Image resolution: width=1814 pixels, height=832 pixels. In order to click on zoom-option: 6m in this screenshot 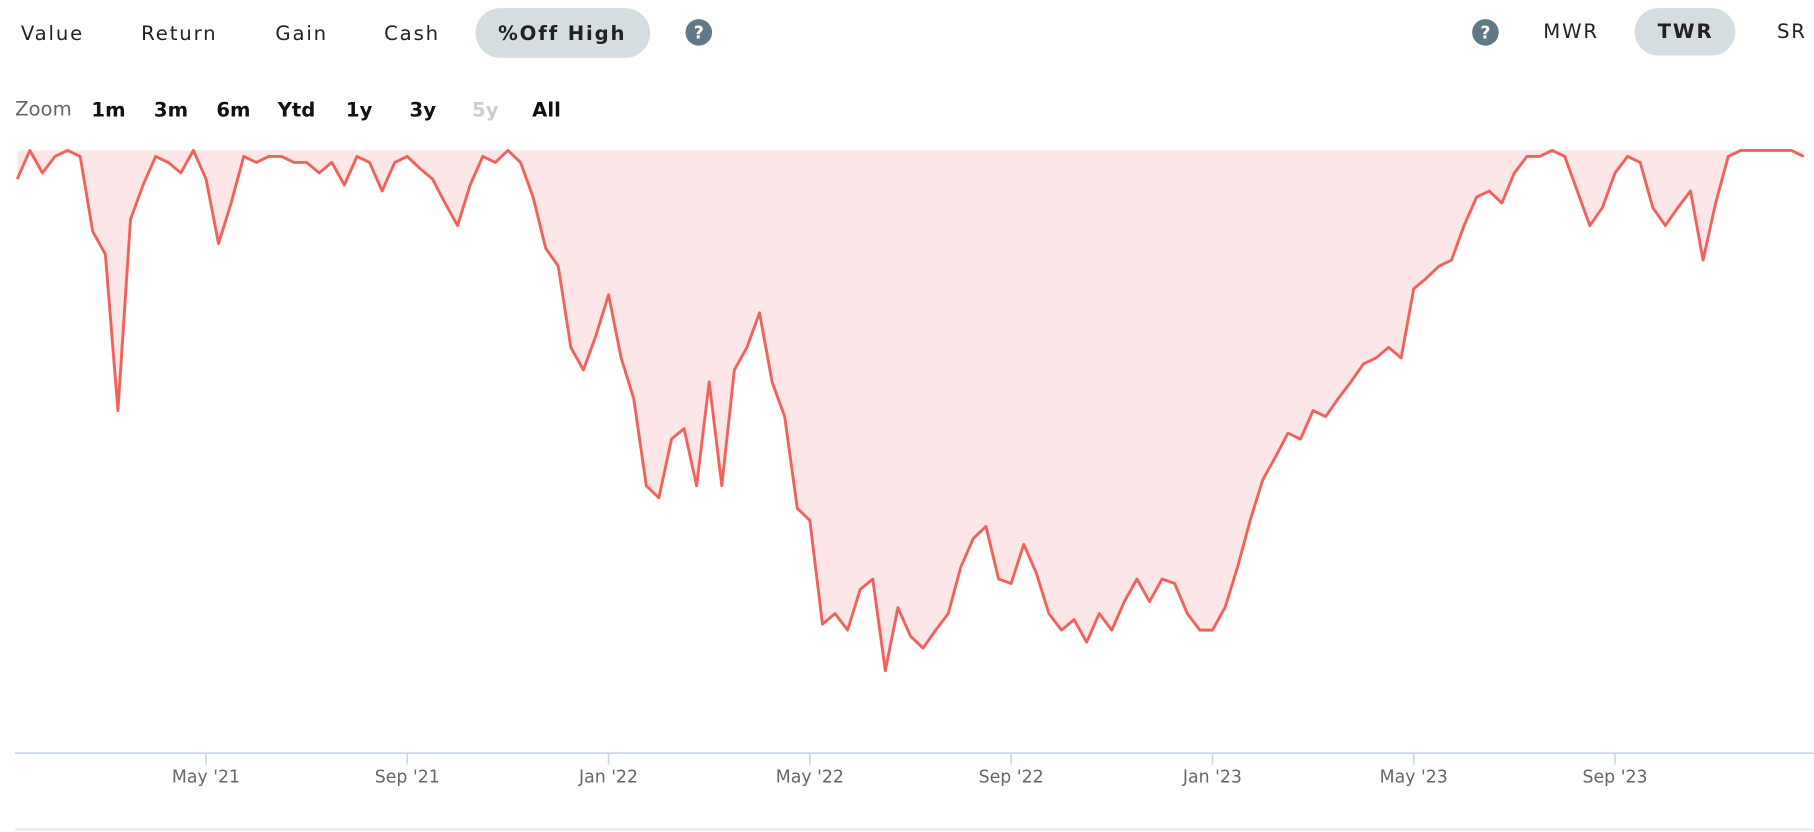, I will do `click(233, 110)`.